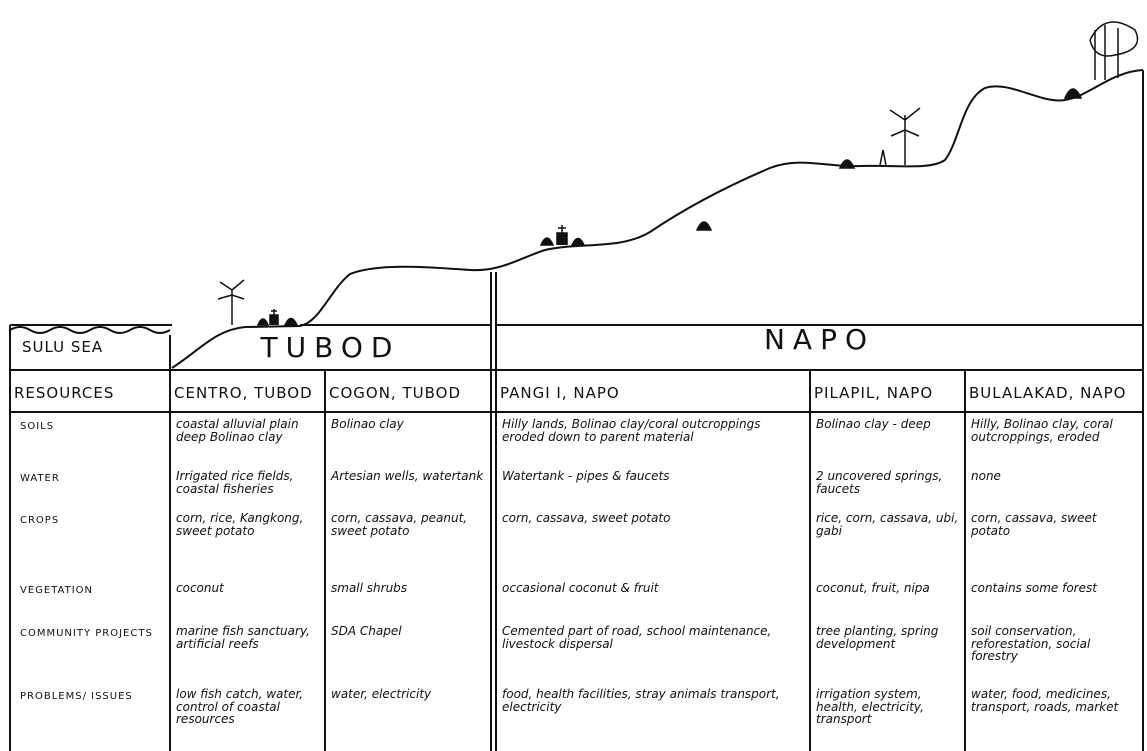 The height and width of the screenshot is (751, 1147). Describe the element at coordinates (874, 393) in the screenshot. I see `column-header: PILAPIL, NAPO` at that location.